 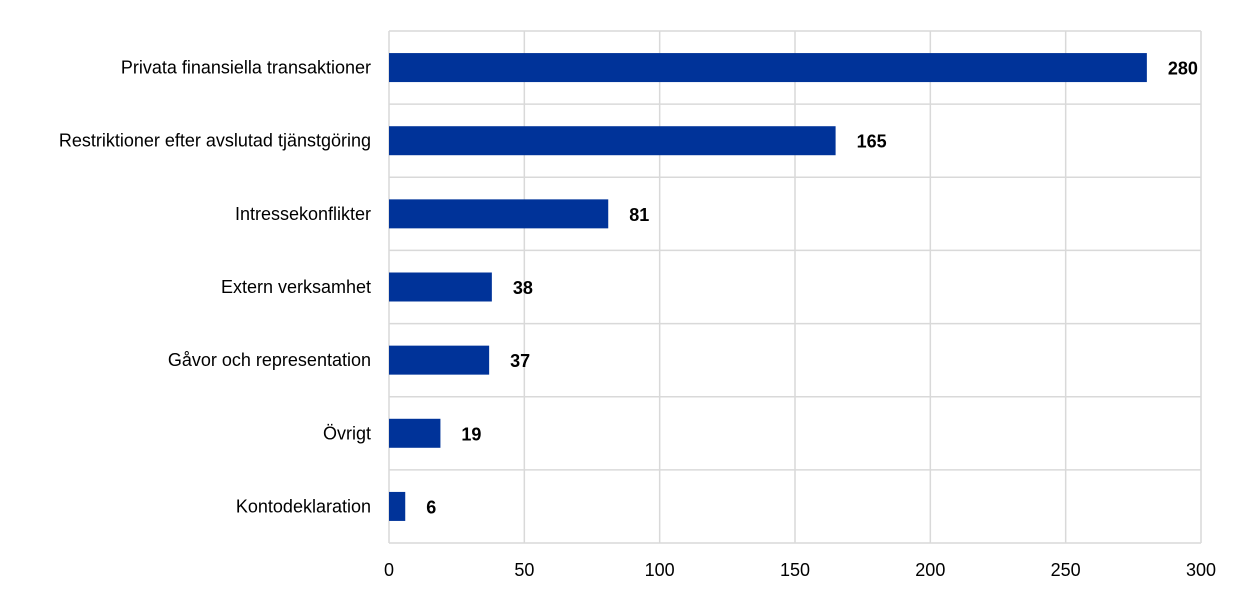 I want to click on x-tick-label-2: 100, so click(x=660, y=570).